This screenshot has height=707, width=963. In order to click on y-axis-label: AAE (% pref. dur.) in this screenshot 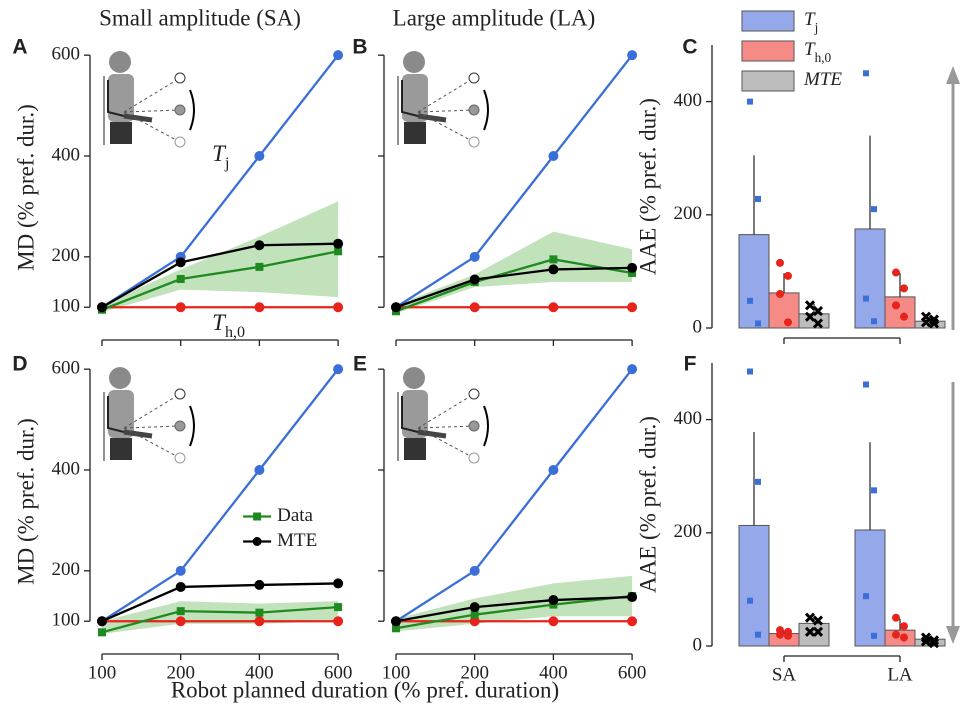, I will do `click(647, 504)`.